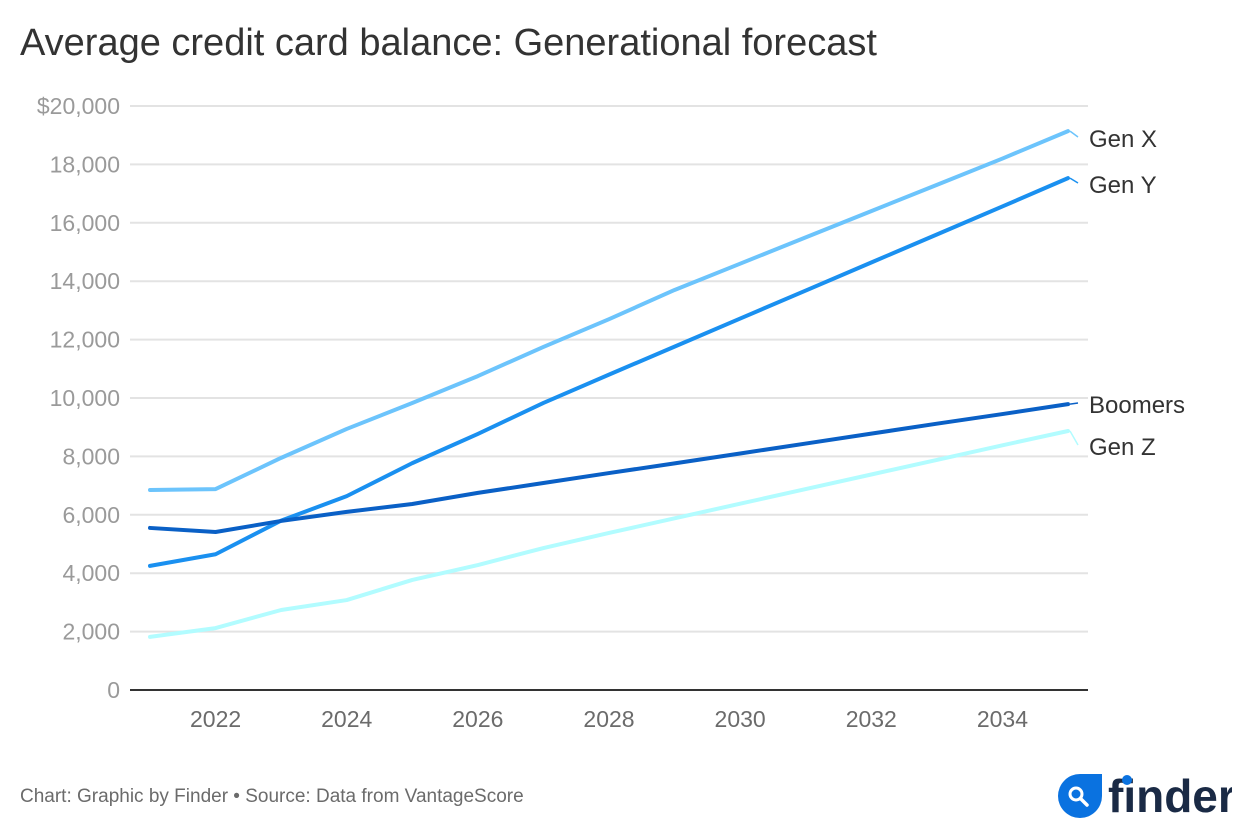  Describe the element at coordinates (740, 719) in the screenshot. I see `x-tick-label: 2030` at that location.